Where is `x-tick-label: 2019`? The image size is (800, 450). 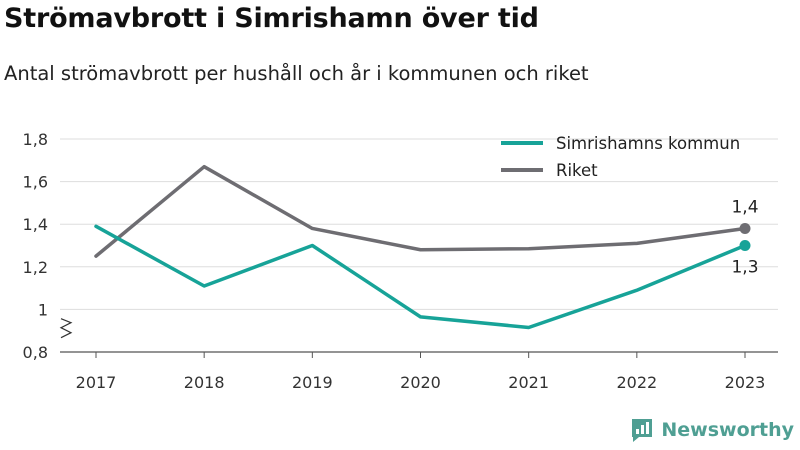
x-tick-label: 2019 is located at coordinates (312, 382).